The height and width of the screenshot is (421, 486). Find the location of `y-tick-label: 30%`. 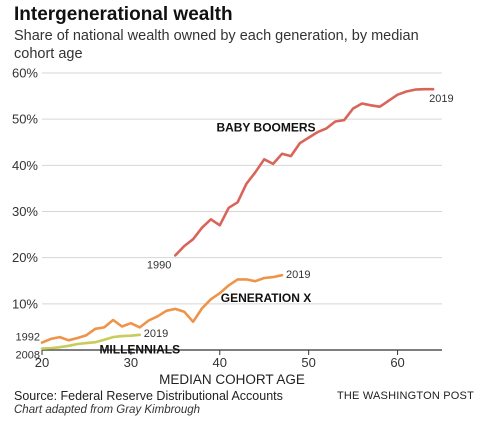

y-tick-label: 30% is located at coordinates (25, 211).